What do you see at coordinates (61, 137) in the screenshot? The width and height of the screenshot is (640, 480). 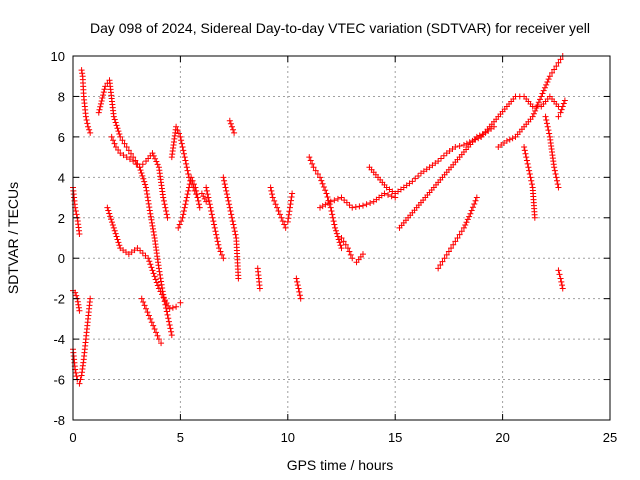 I see `y-tick-label: 6` at bounding box center [61, 137].